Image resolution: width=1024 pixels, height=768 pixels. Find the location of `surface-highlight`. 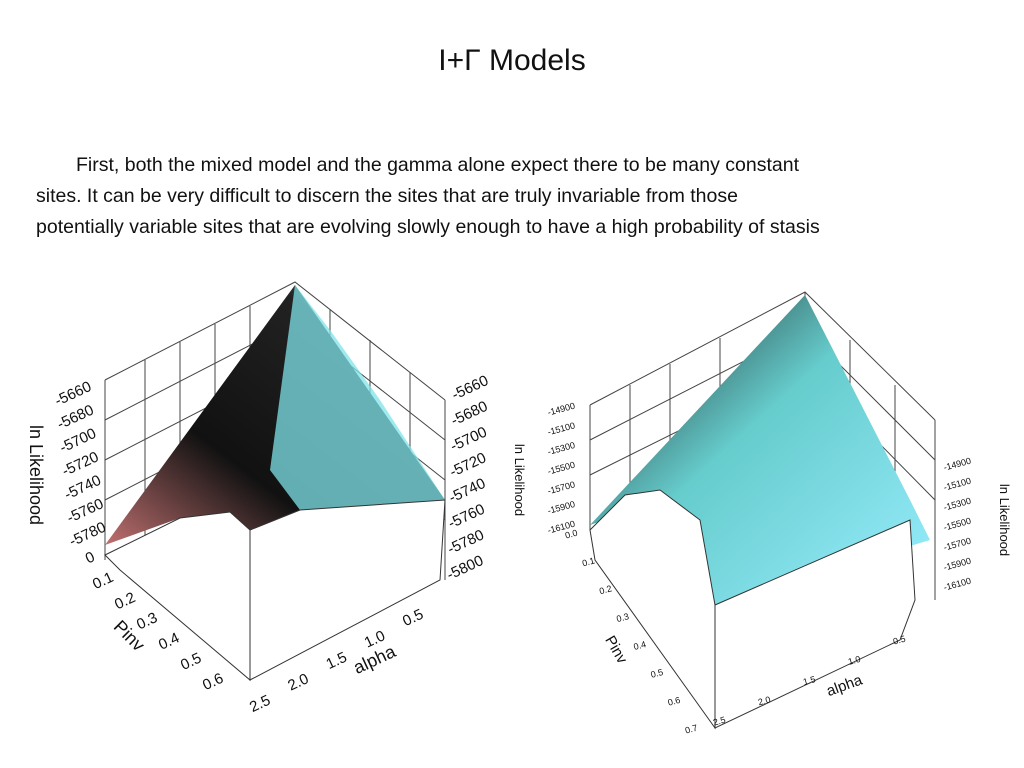

surface-highlight is located at coordinates (357, 397).